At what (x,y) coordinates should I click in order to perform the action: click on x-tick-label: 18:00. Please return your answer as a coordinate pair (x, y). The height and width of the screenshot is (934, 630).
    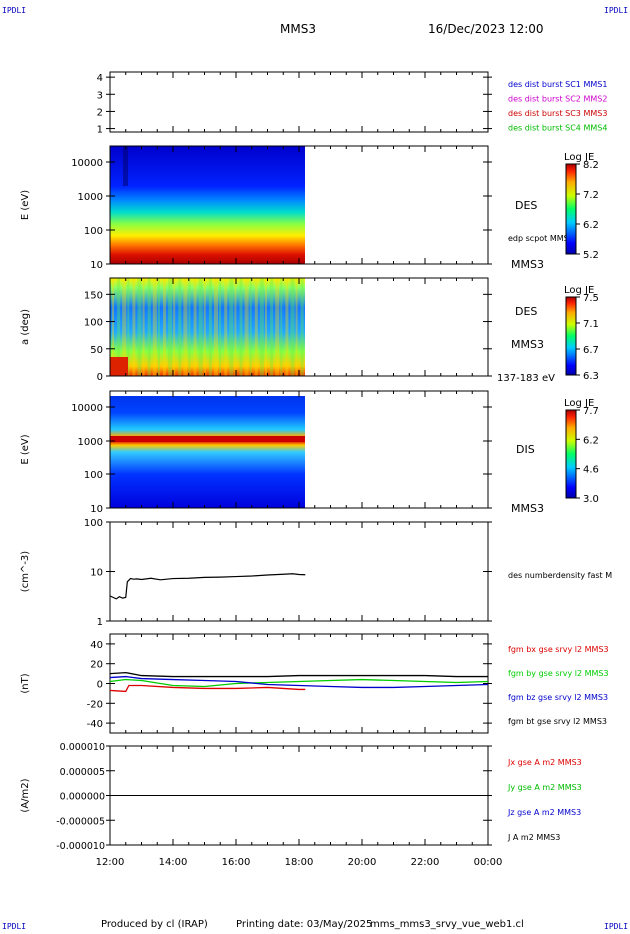
    Looking at the image, I should click on (299, 862).